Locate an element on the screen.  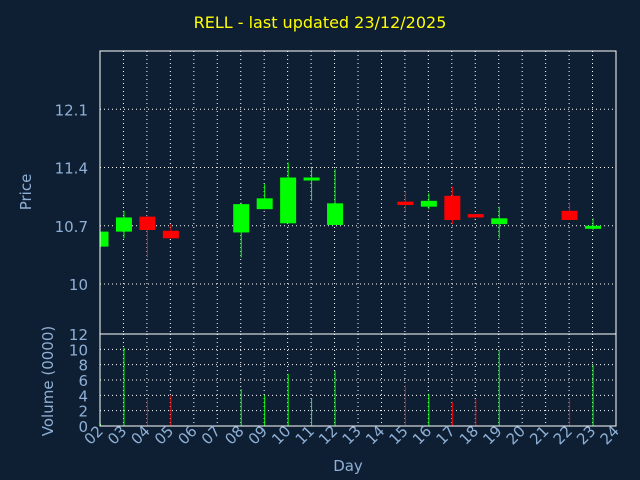
price-y-tick-label: 10 is located at coordinates (78, 285).